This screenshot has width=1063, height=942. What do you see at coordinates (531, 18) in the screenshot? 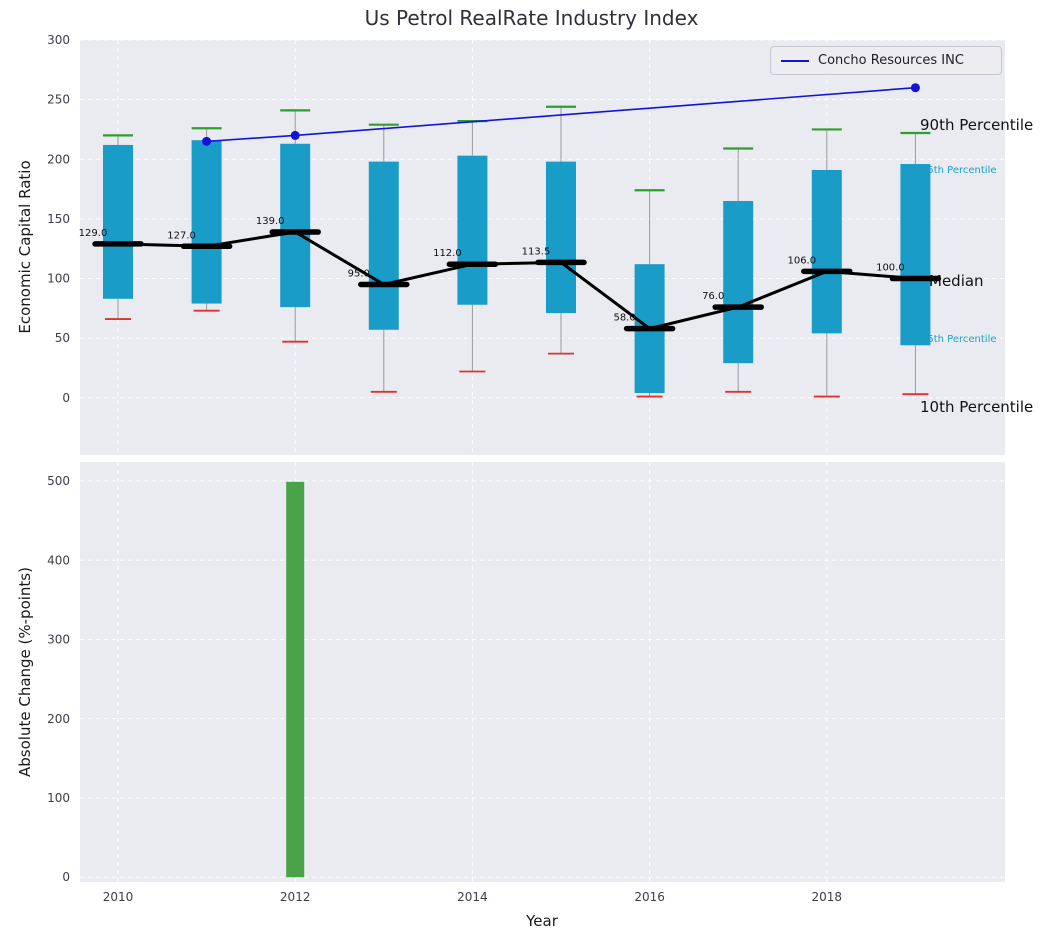
I see `chart-title: Us Petrol RealRate Industry Index` at bounding box center [531, 18].